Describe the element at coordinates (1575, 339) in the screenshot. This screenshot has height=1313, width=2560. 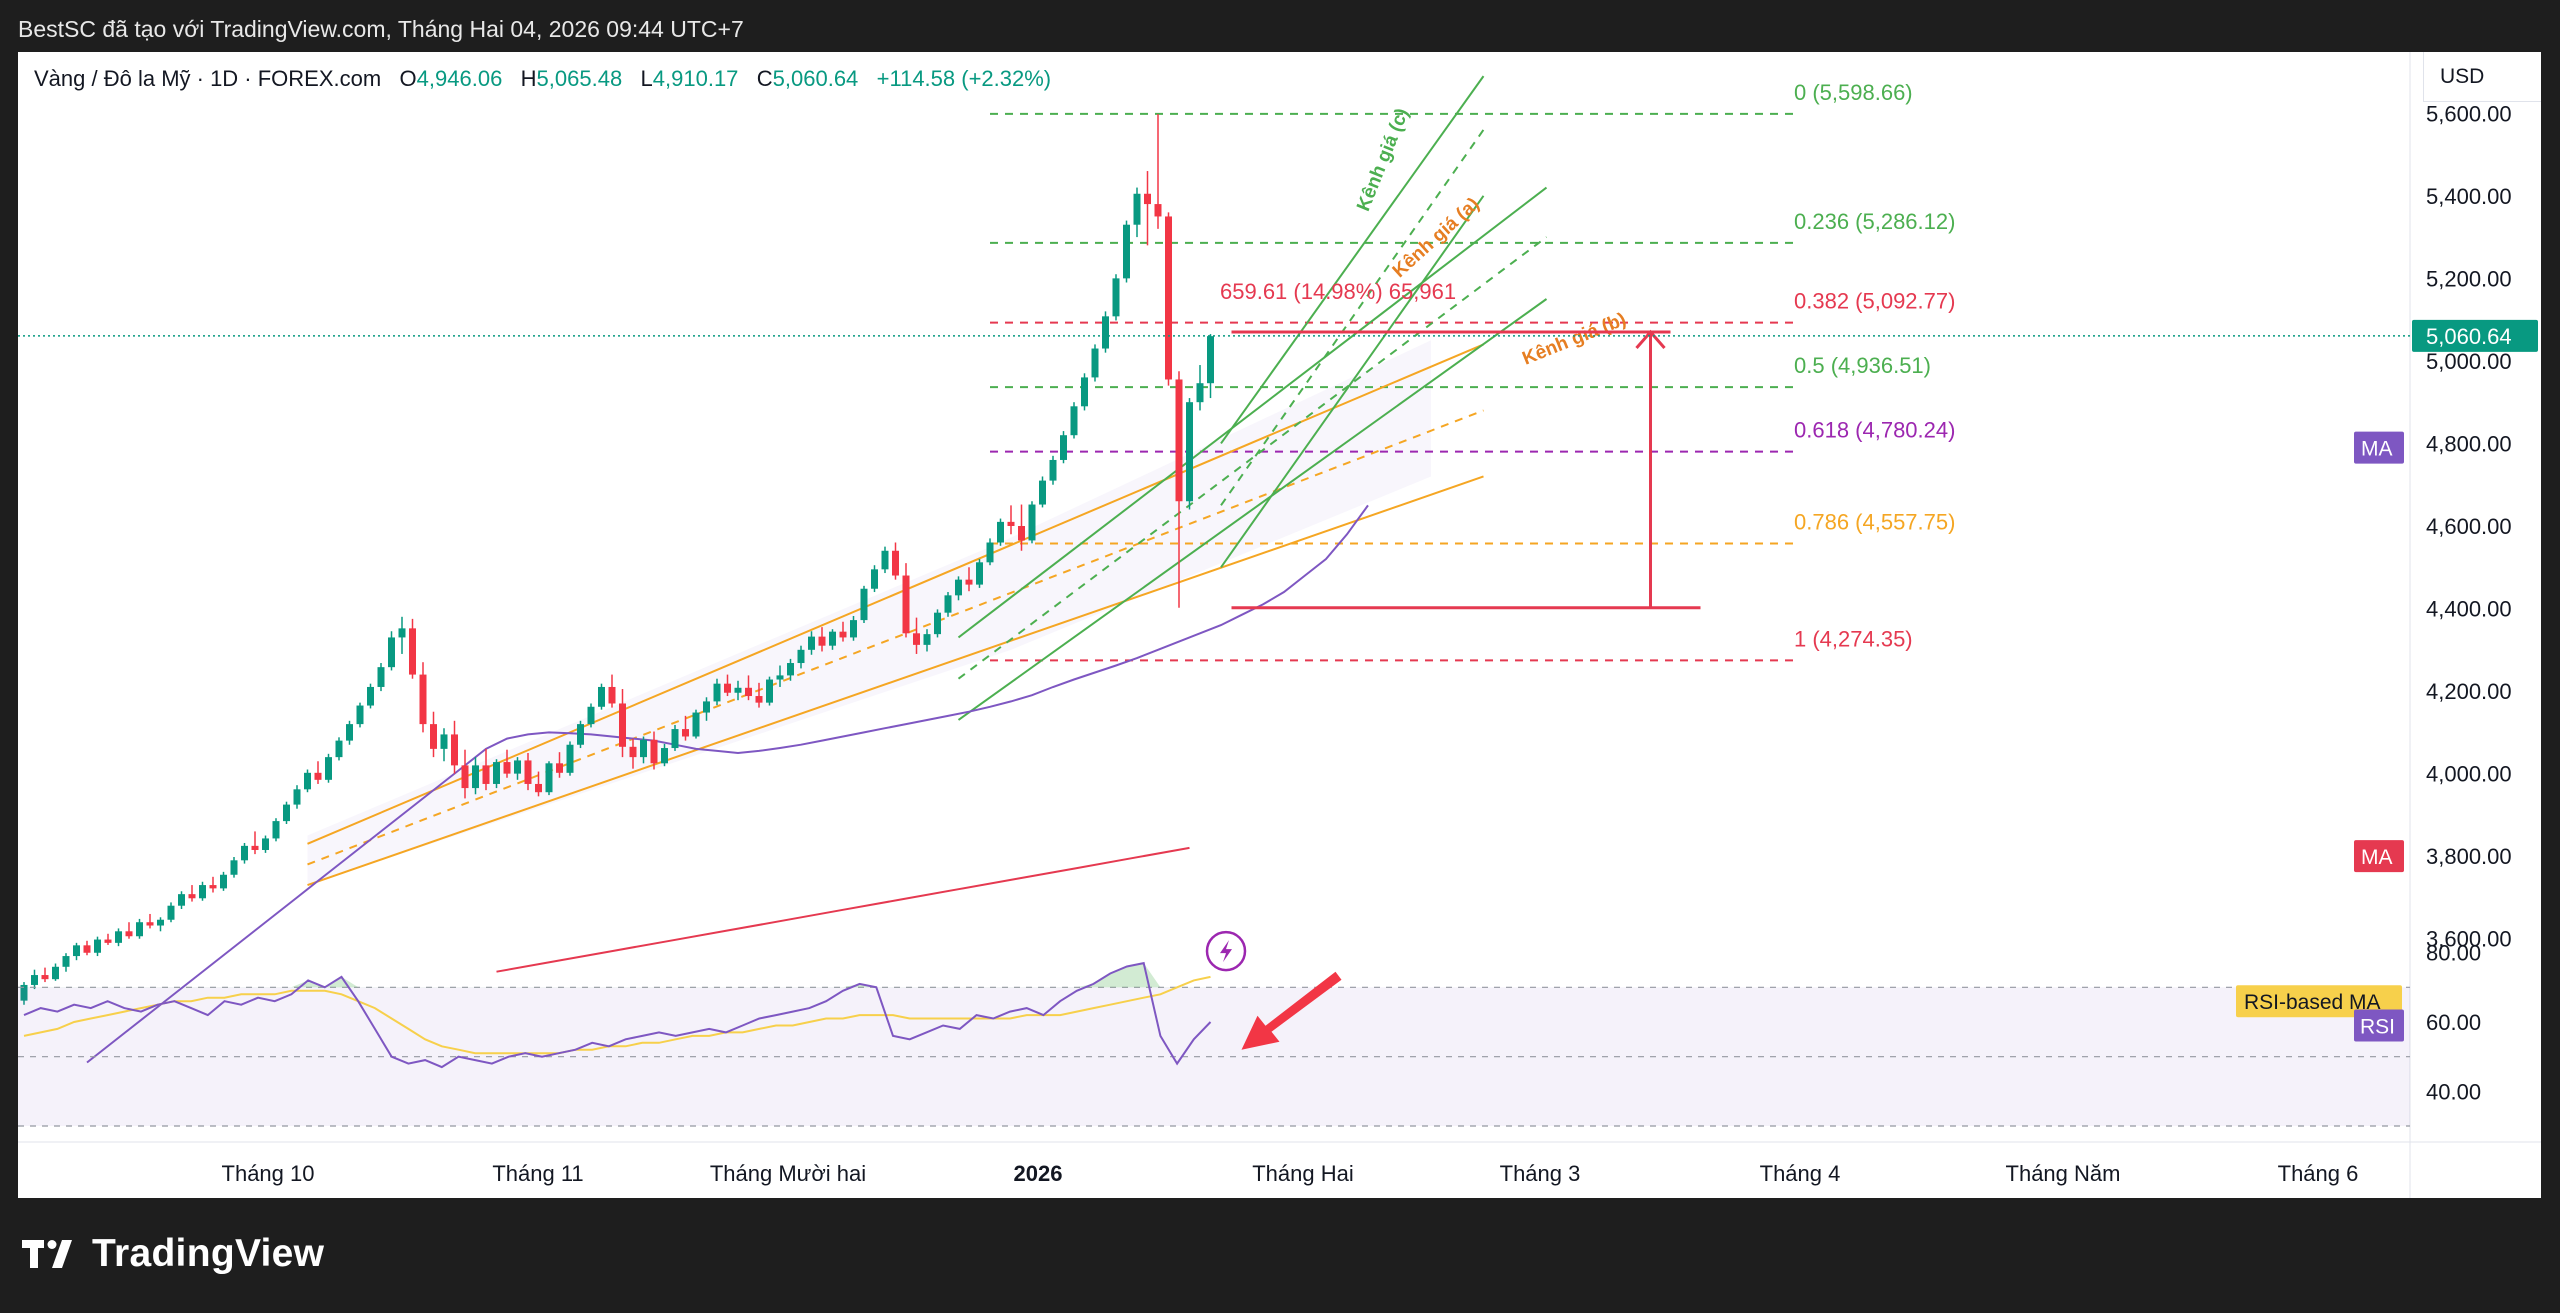
I see `channel-b-label: Kênh giá (b)` at that location.